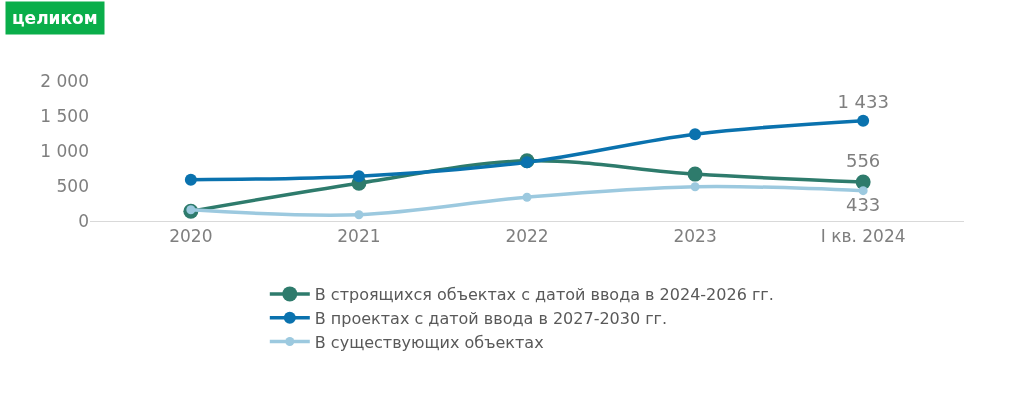 This screenshot has width=1024, height=394. Describe the element at coordinates (359, 236) in the screenshot. I see `x-tick-label: 2021` at that location.